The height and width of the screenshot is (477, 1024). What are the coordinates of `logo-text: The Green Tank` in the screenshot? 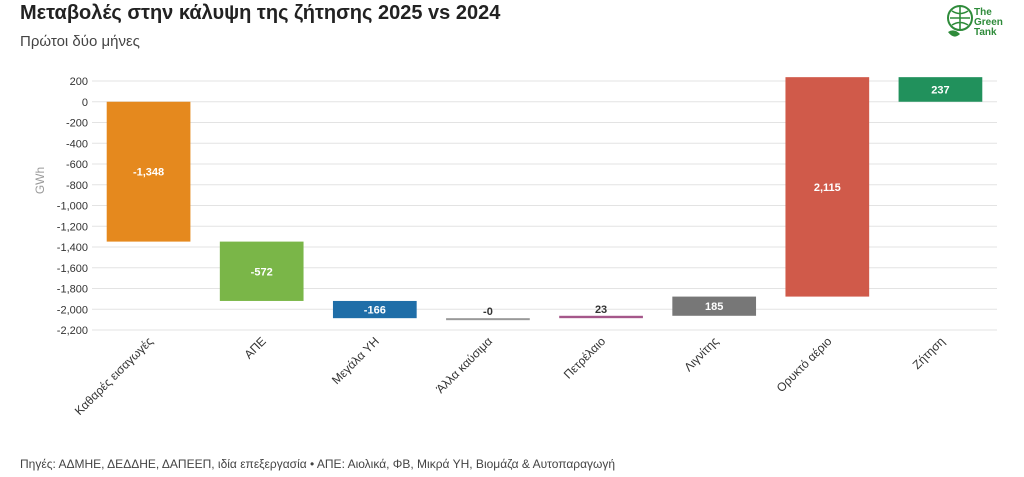 It's located at (988, 23).